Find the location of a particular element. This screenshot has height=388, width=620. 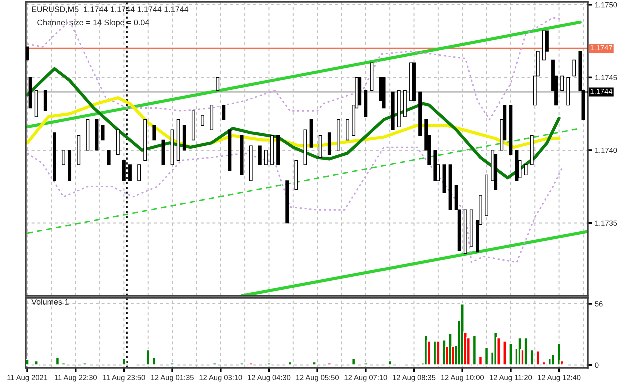

text: Channel size = 14 Slope = 0.04 is located at coordinates (94, 24).